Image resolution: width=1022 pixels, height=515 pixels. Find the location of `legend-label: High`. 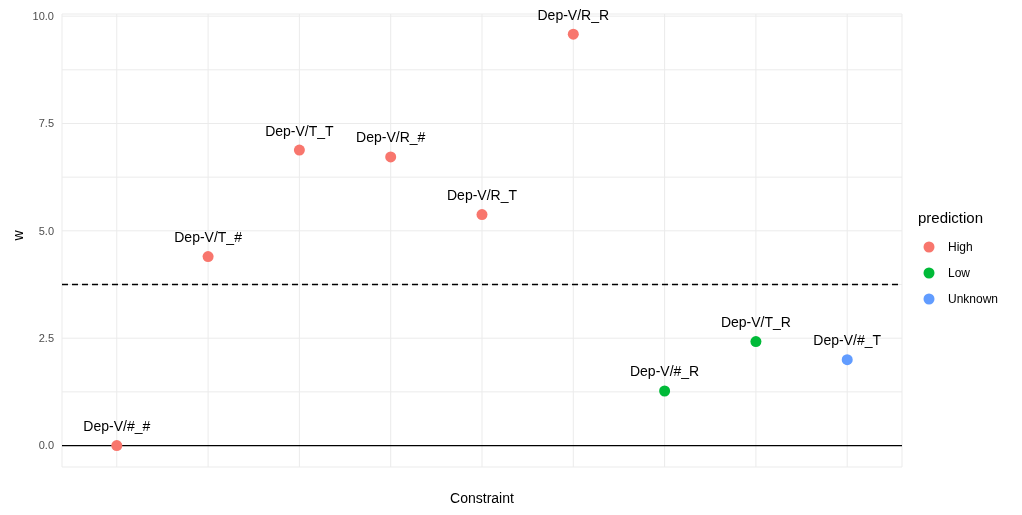

legend-label: High is located at coordinates (960, 247).